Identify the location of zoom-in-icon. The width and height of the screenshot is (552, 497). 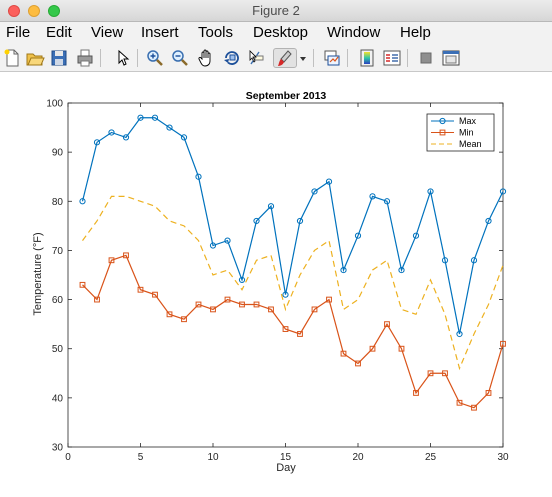
(155, 58).